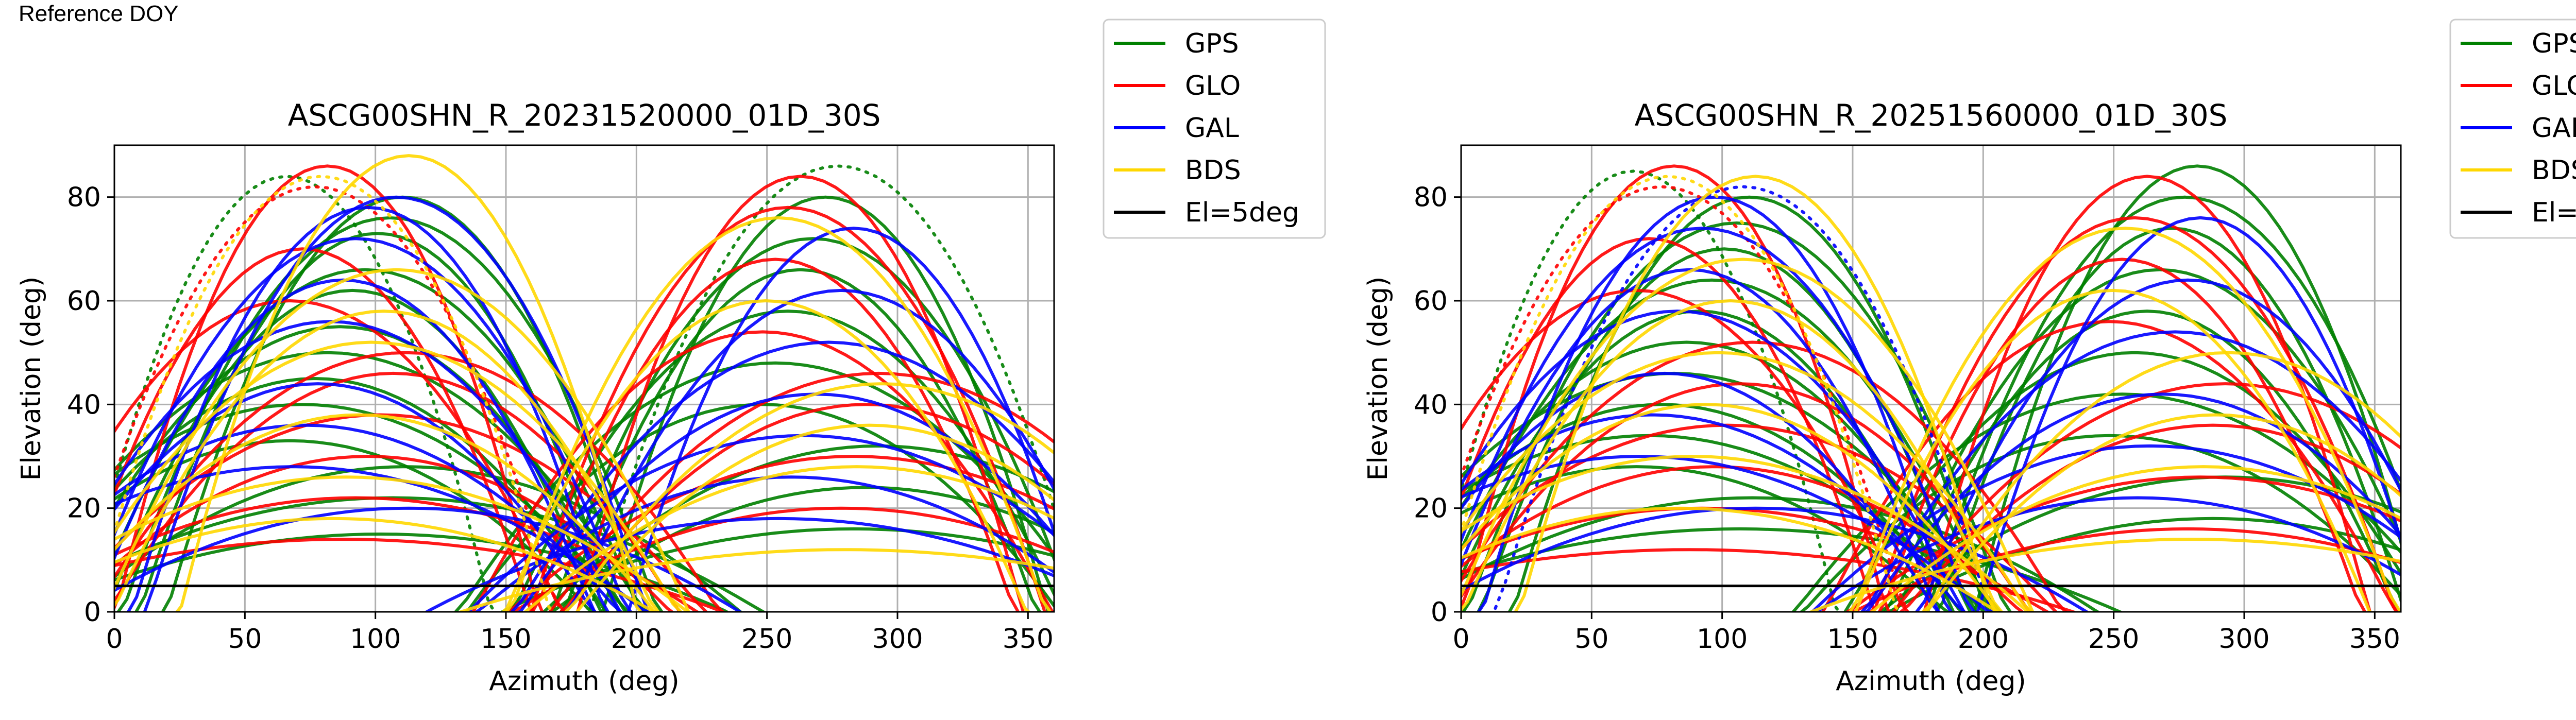 Image resolution: width=2576 pixels, height=720 pixels. I want to click on legend-label-glo: GLO, so click(2554, 86).